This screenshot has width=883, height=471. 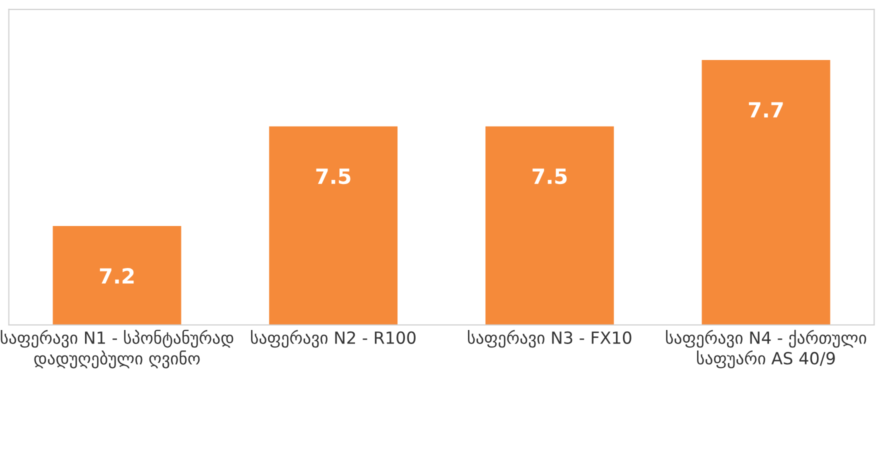 What do you see at coordinates (766, 349) in the screenshot?
I see `x-tick-label: საფერავი N4 - ქართული საფუარი AS 40/9` at bounding box center [766, 349].